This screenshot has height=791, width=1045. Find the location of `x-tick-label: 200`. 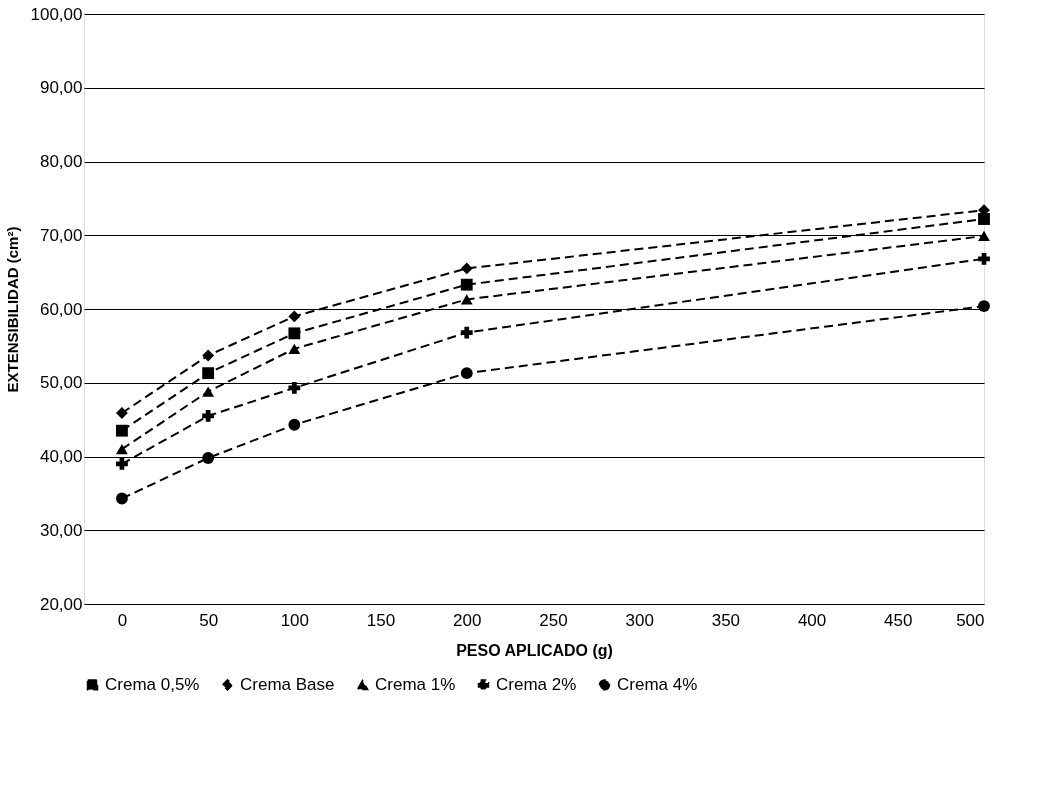

x-tick-label: 200 is located at coordinates (467, 620).